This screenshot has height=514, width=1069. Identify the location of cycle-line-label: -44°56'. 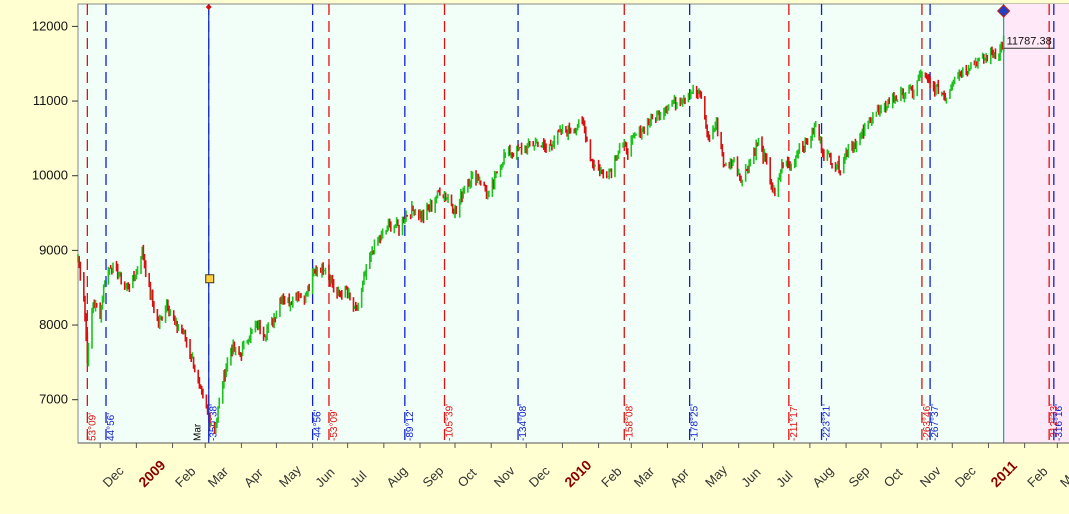
(318, 425).